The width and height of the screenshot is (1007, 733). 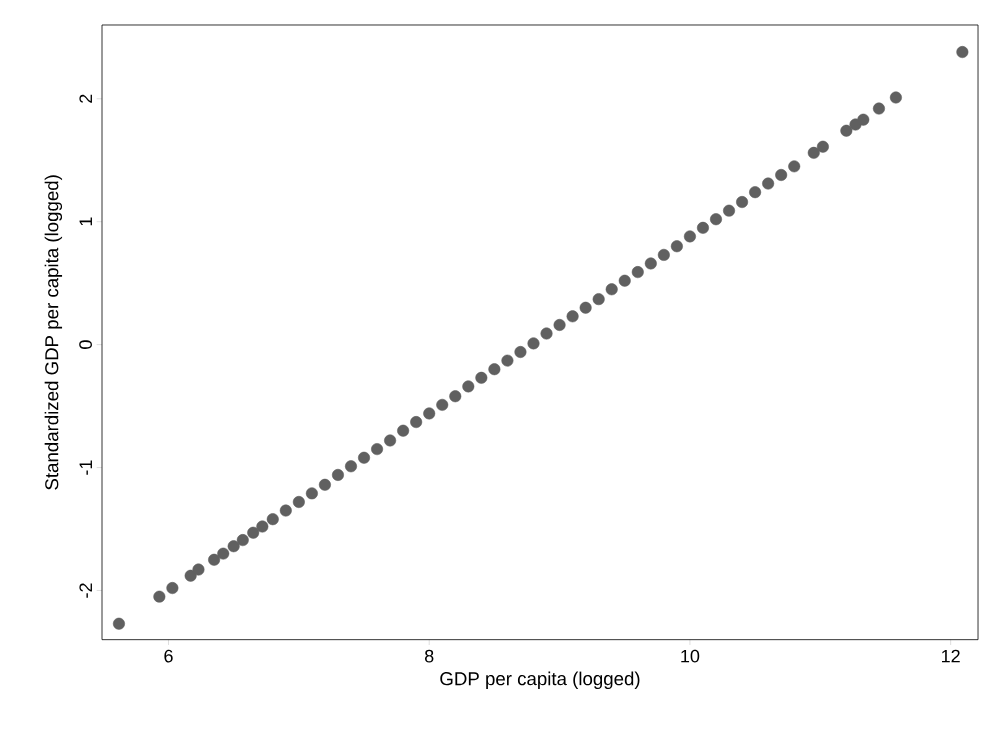 What do you see at coordinates (85, 590) in the screenshot?
I see `y-tick-label: -2` at bounding box center [85, 590].